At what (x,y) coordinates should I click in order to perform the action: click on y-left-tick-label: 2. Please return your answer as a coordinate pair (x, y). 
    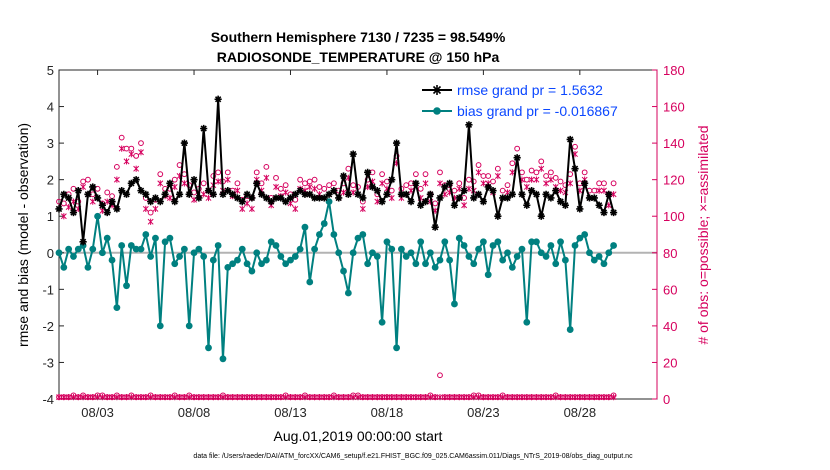
    Looking at the image, I should click on (50, 180).